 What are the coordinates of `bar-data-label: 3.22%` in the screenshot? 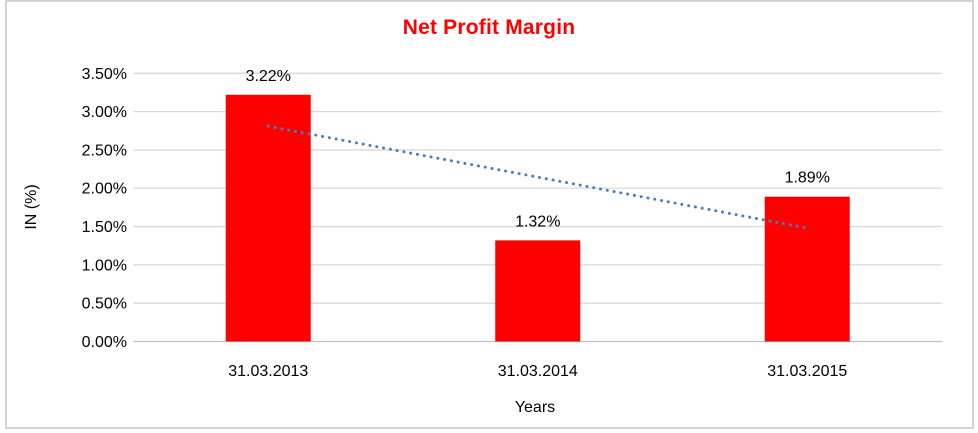 It's located at (268, 76).